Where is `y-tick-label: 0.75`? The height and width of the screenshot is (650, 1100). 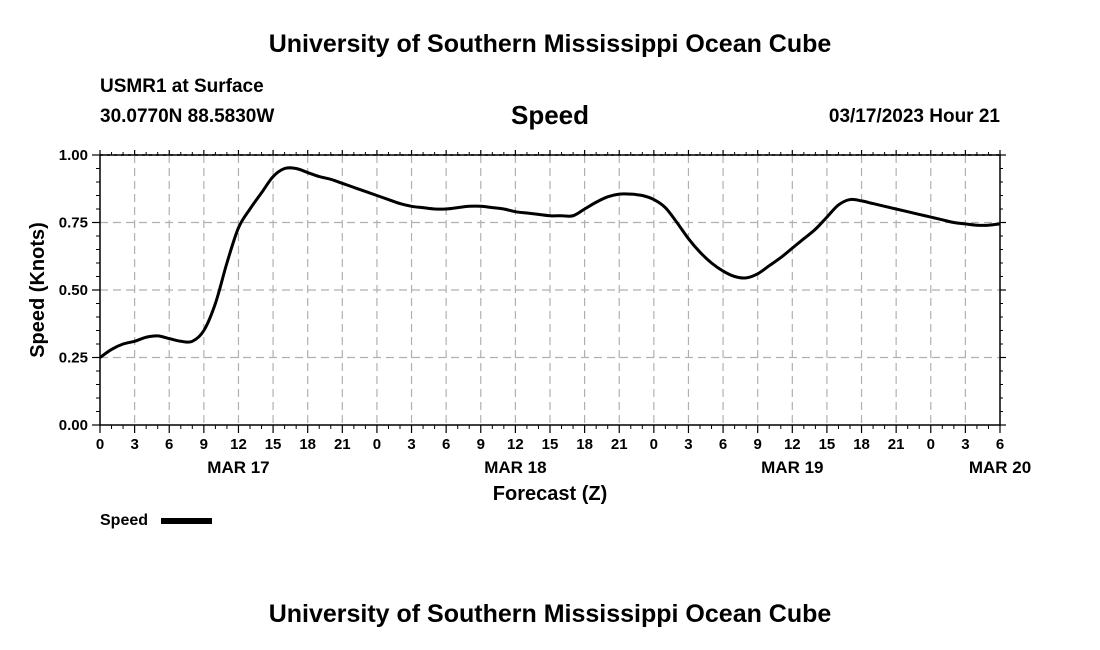
y-tick-label: 0.75 is located at coordinates (73, 223).